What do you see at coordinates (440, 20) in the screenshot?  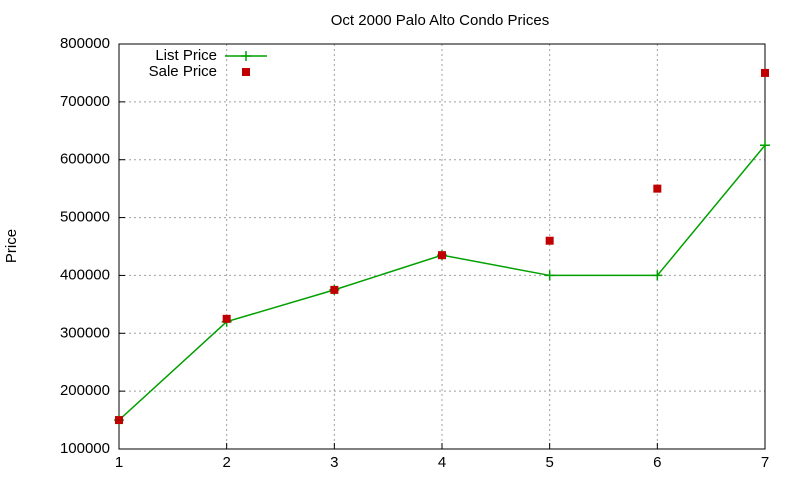 I see `chart-title: Oct 2000 Palo Alto Condo Prices` at bounding box center [440, 20].